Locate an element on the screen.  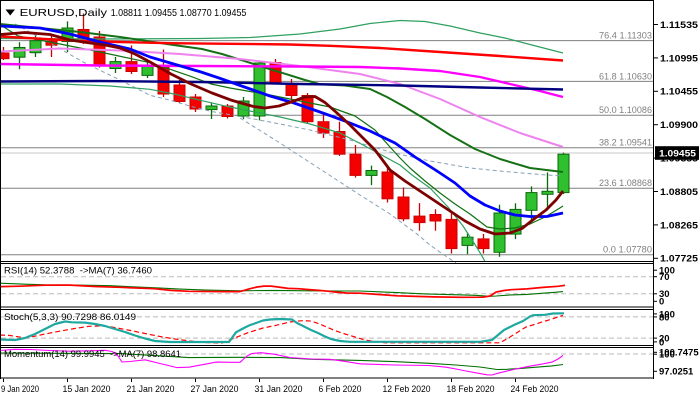
svg-text: 9 Jan 2020 is located at coordinates (20, 389).